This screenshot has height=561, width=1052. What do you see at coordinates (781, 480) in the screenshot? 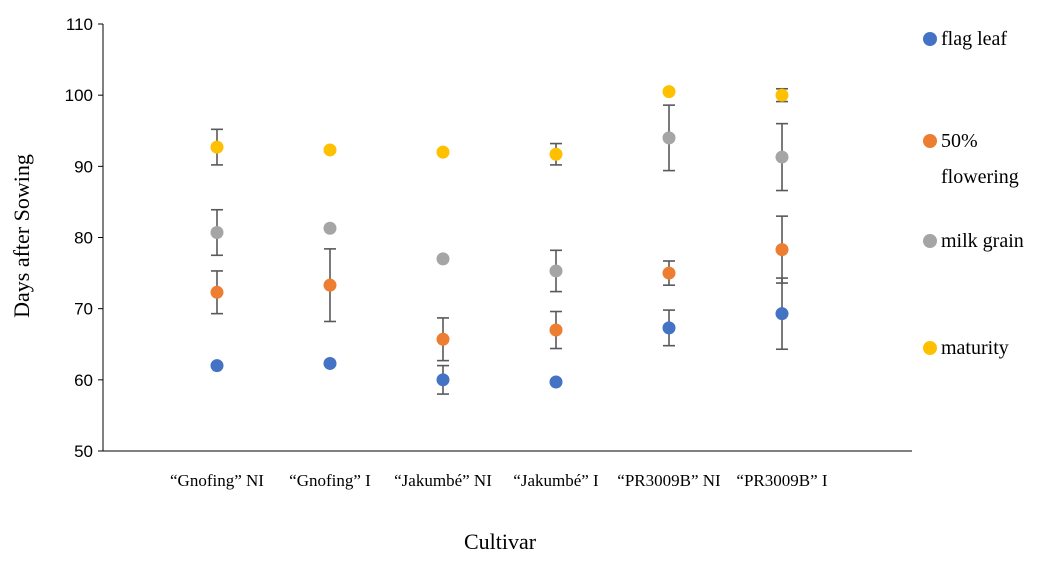
I see `x-tick-label: “PR3009B” I` at bounding box center [781, 480].